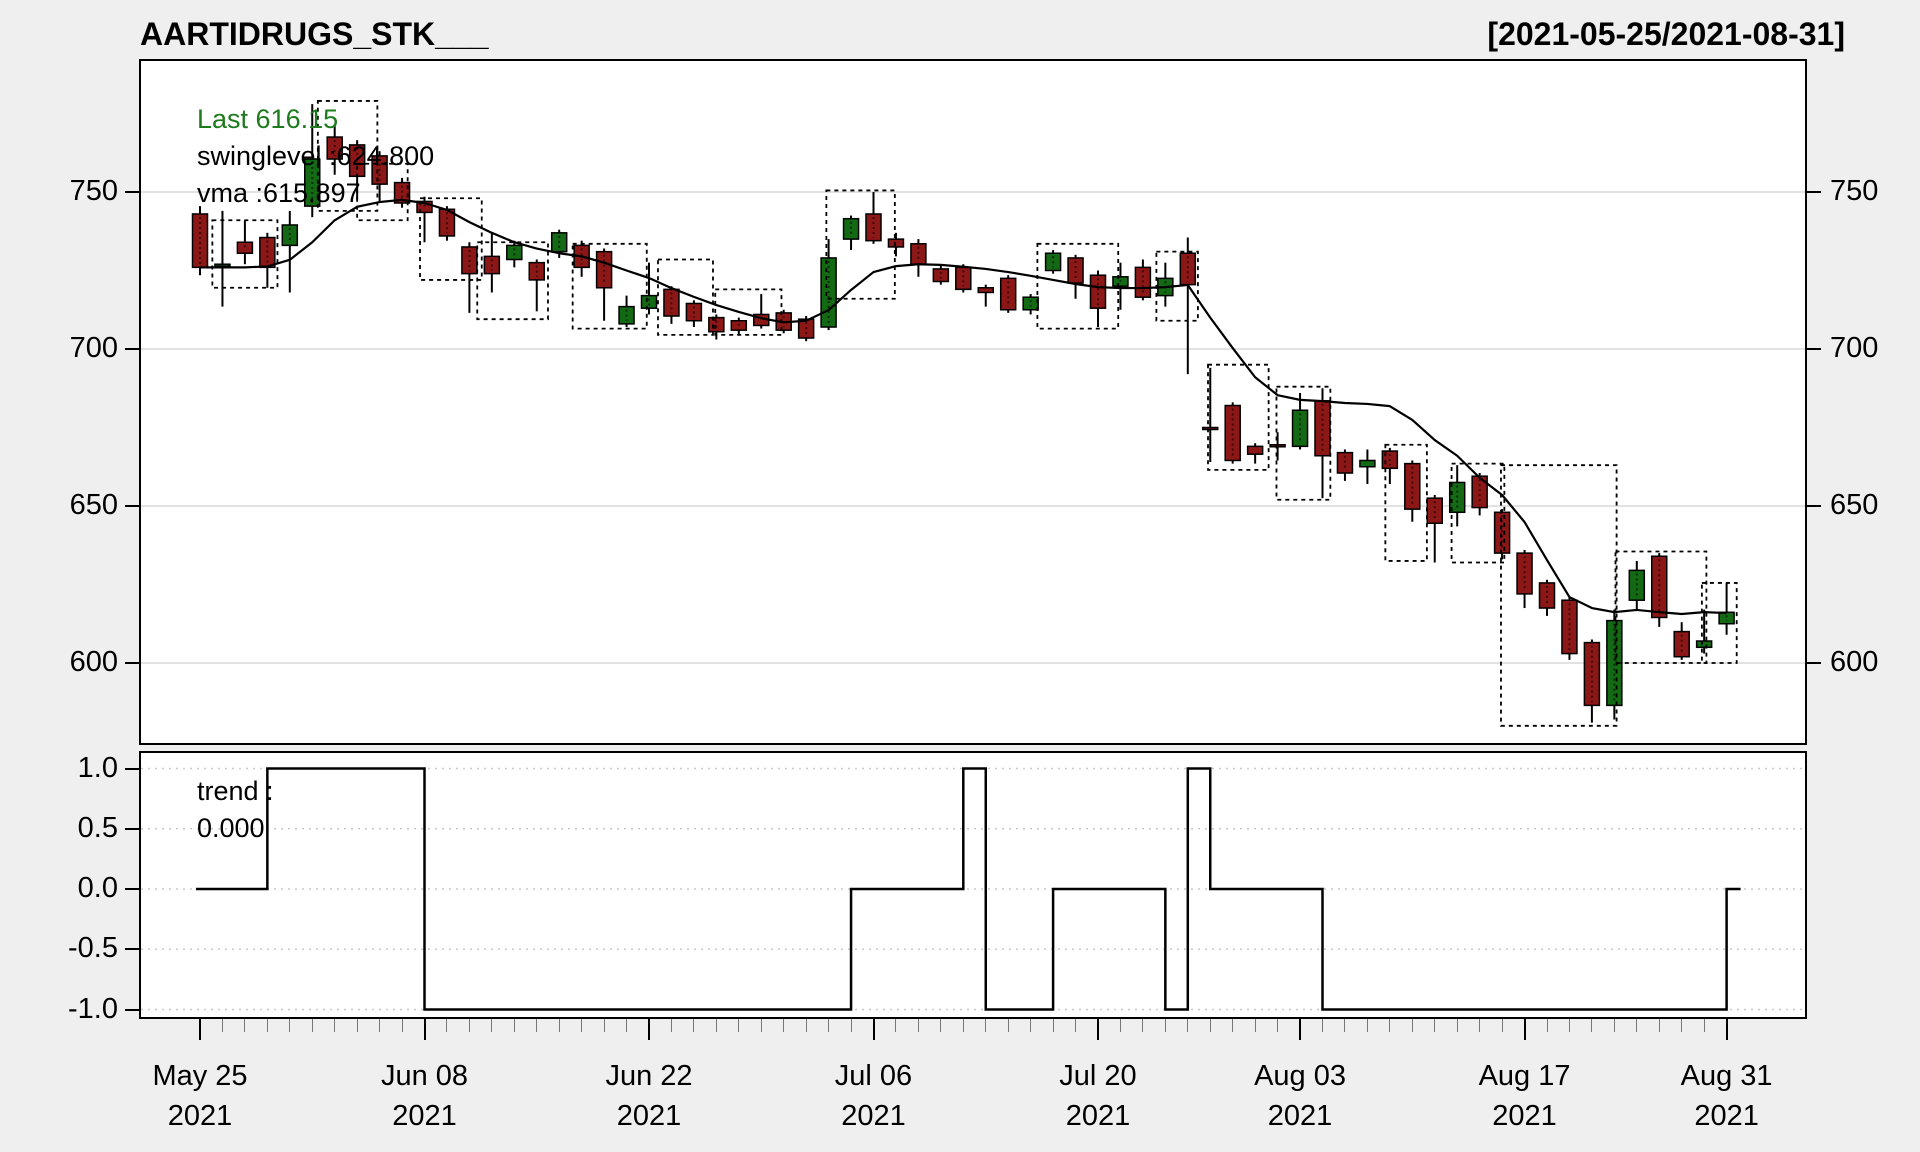 The height and width of the screenshot is (1152, 1920). I want to click on y-axis-label: 700, so click(93, 348).